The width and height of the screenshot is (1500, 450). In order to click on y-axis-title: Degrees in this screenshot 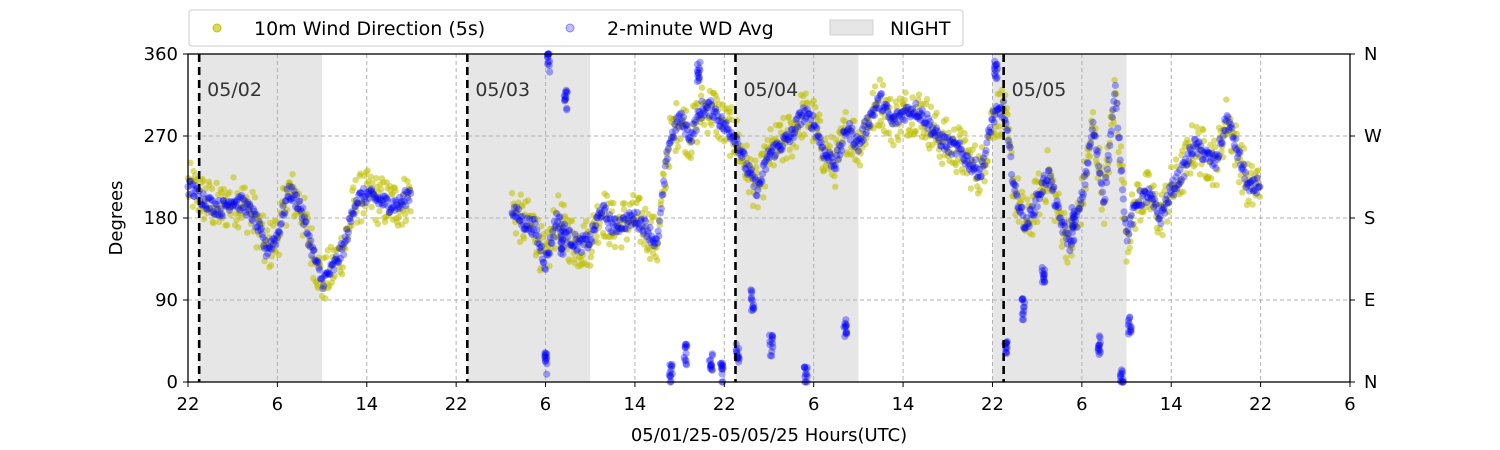, I will do `click(116, 218)`.